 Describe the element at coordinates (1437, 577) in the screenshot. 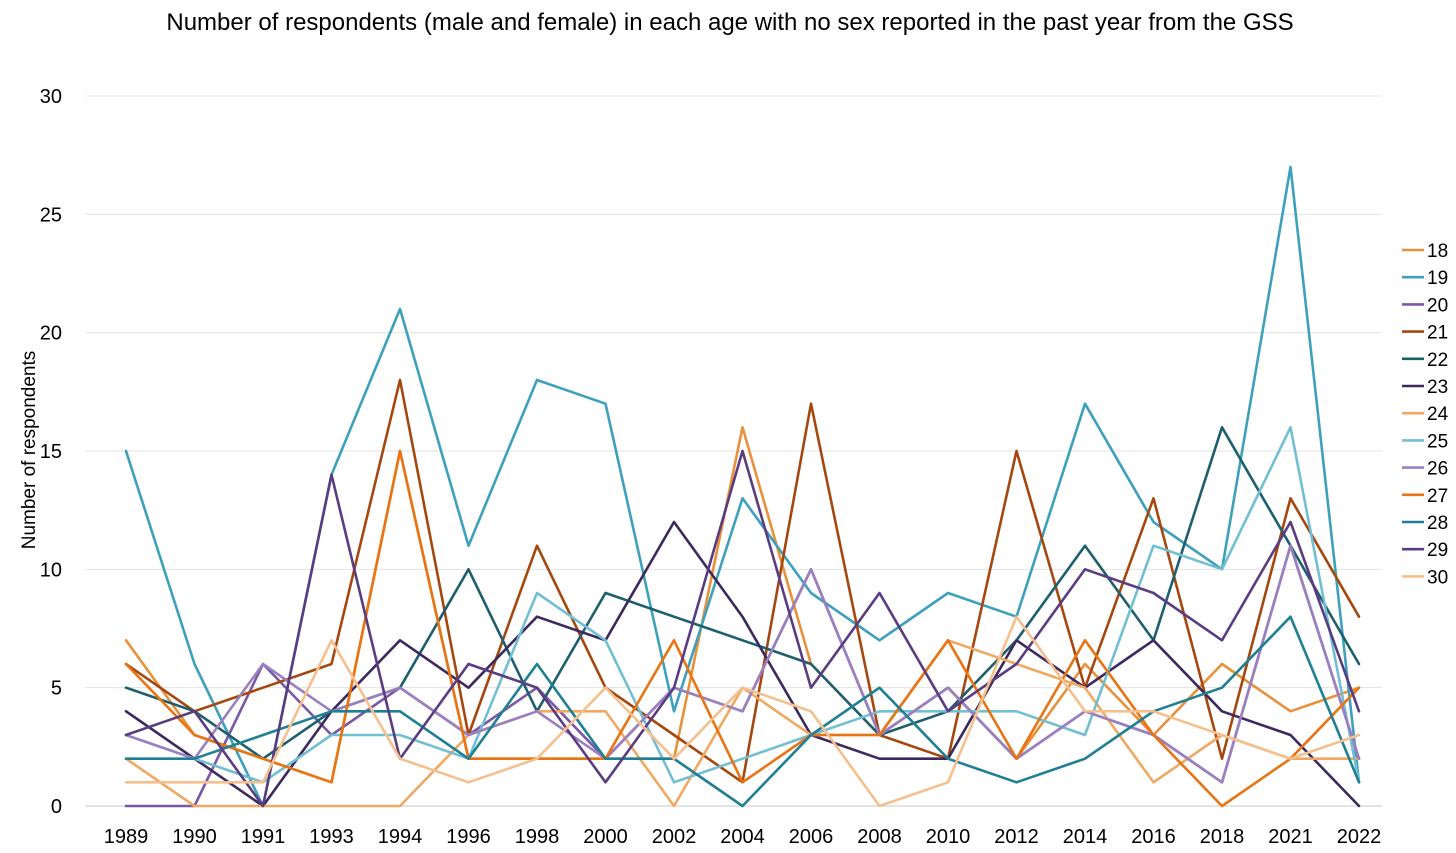

I see `legend-label: 30` at that location.